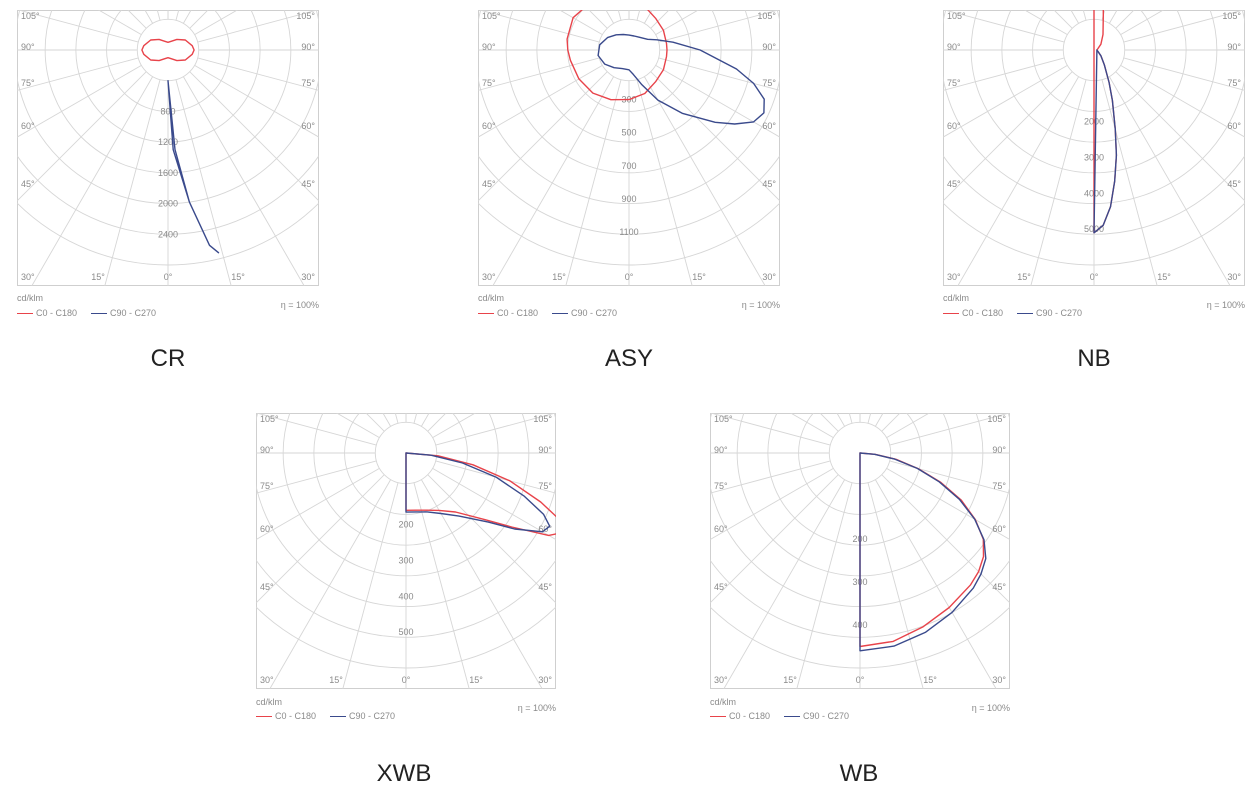  Describe the element at coordinates (629, 358) in the screenshot. I see `panel-label-asy: ASY` at that location.